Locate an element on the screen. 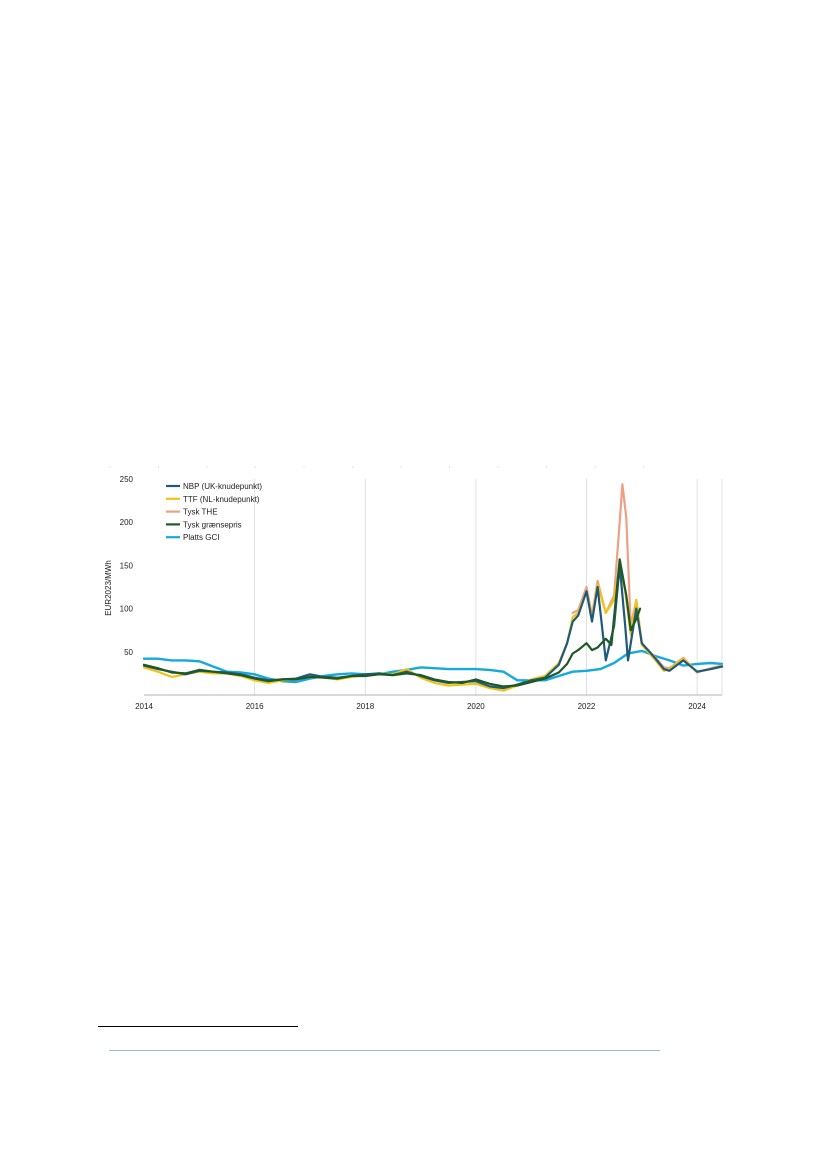 The image size is (827, 1169). y-tick-label: 200 is located at coordinates (127, 522).